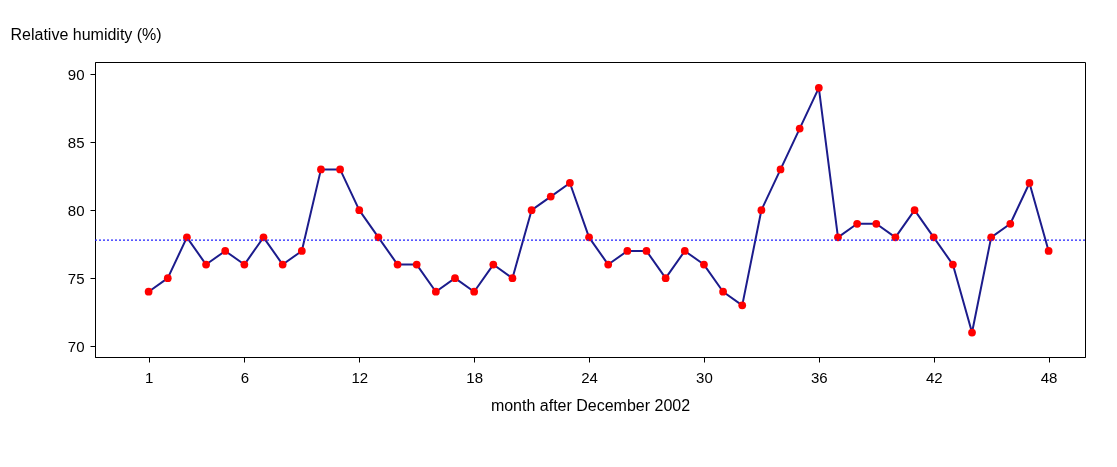  What do you see at coordinates (245, 377) in the screenshot?
I see `x-tick-label: 6` at bounding box center [245, 377].